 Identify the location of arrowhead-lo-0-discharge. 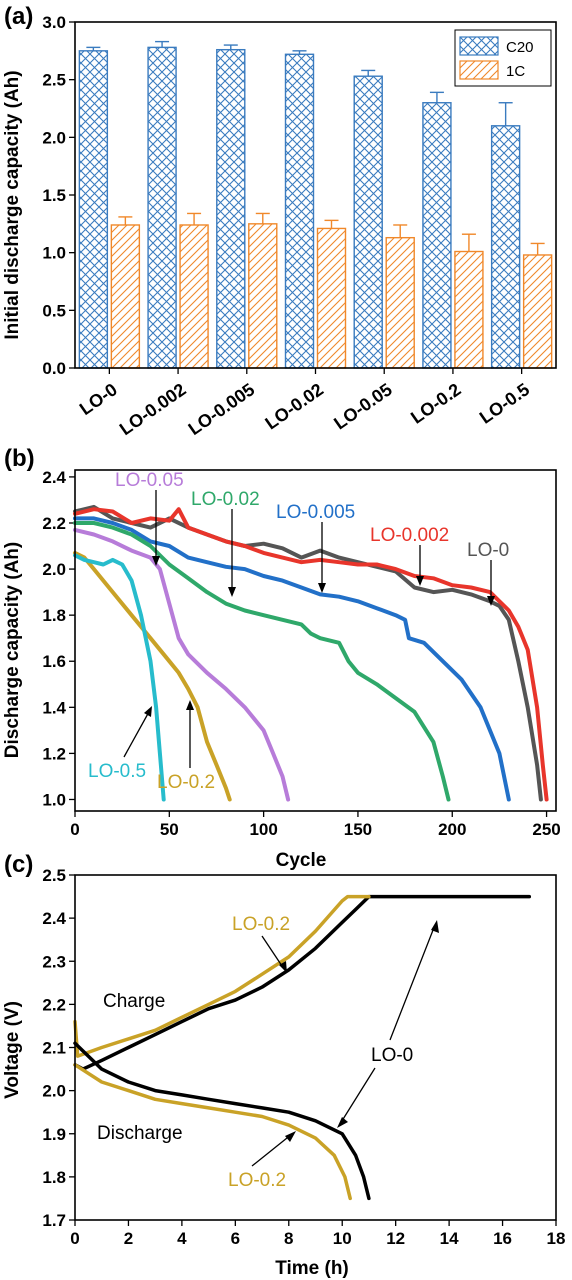
(342, 1122).